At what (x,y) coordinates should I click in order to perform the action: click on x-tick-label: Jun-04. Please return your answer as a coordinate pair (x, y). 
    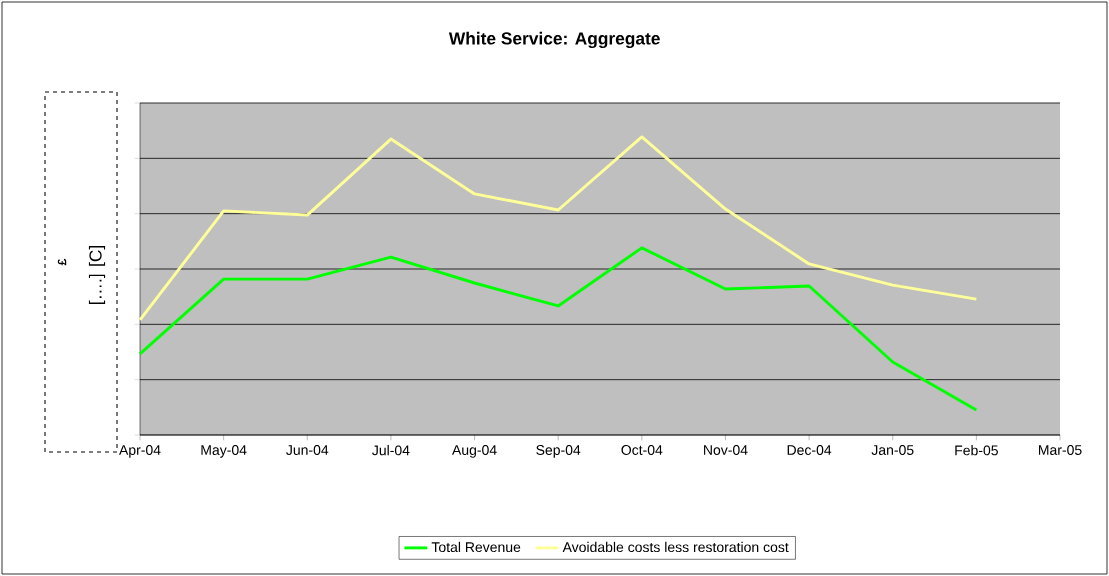
    Looking at the image, I should click on (307, 450).